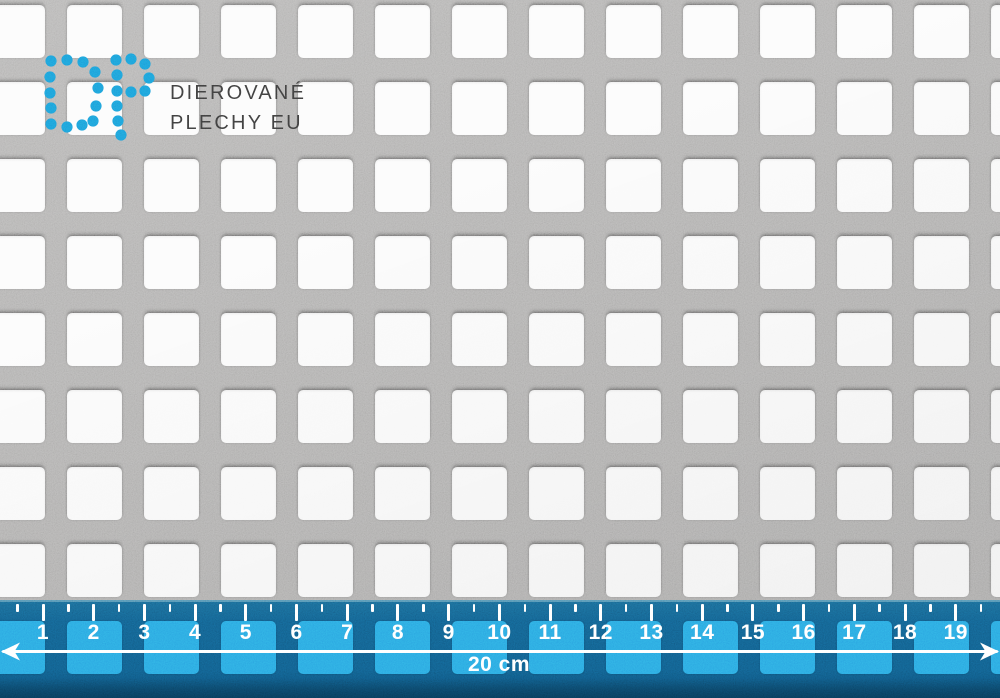 The width and height of the screenshot is (1000, 698). What do you see at coordinates (236, 123) in the screenshot?
I see `brand-line-2: PLECHY EU` at bounding box center [236, 123].